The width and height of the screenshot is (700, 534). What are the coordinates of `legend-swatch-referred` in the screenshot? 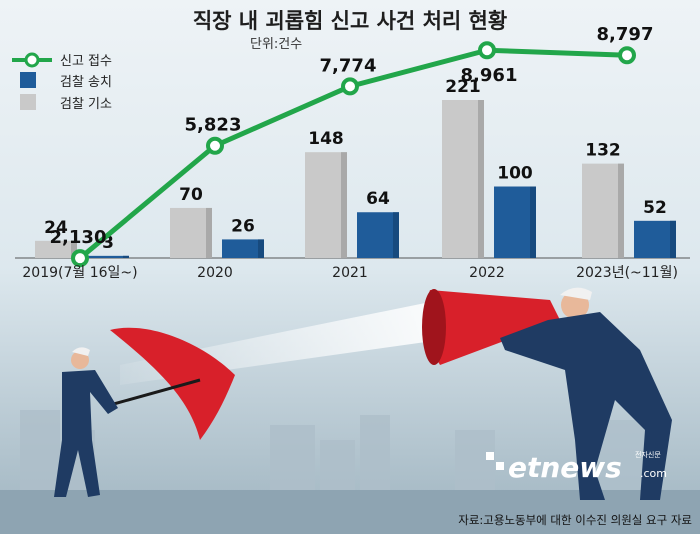 It's located at (28, 80).